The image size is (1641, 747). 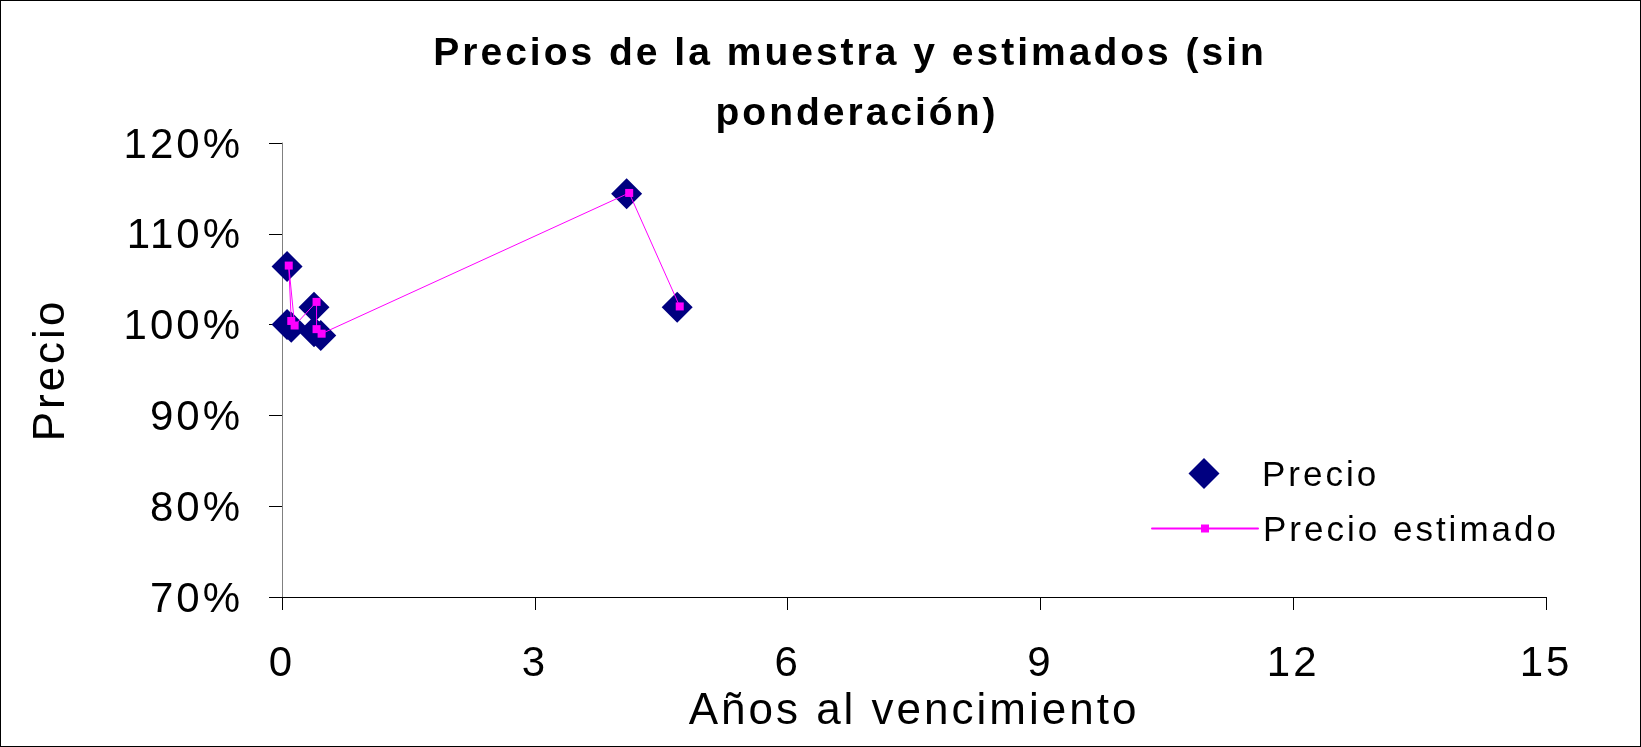 I want to click on y-tick-label: 100%, so click(x=183, y=325).